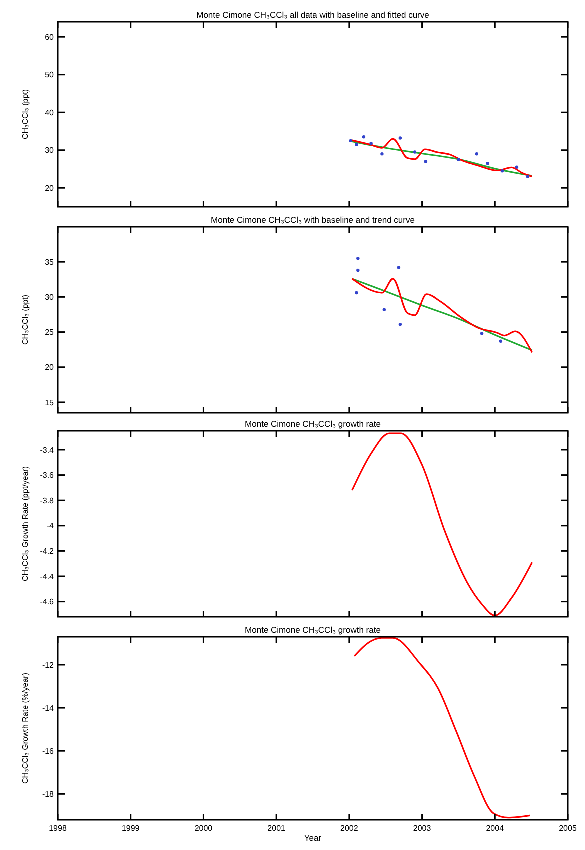 This screenshot has width=585, height=850. What do you see at coordinates (25, 524) in the screenshot?
I see `y-axis-title: CH₃CCl₃ Growth Rate (ppt/year)` at bounding box center [25, 524].